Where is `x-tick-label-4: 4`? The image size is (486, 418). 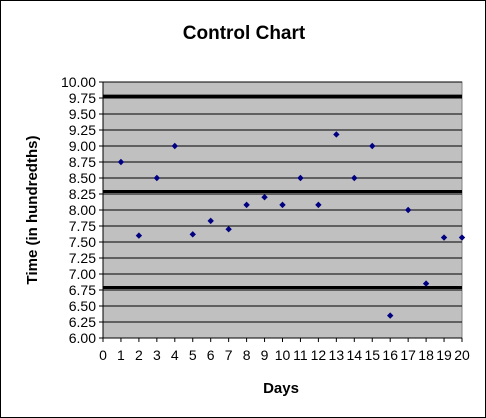
x-tick-label-4: 4 is located at coordinates (175, 355).